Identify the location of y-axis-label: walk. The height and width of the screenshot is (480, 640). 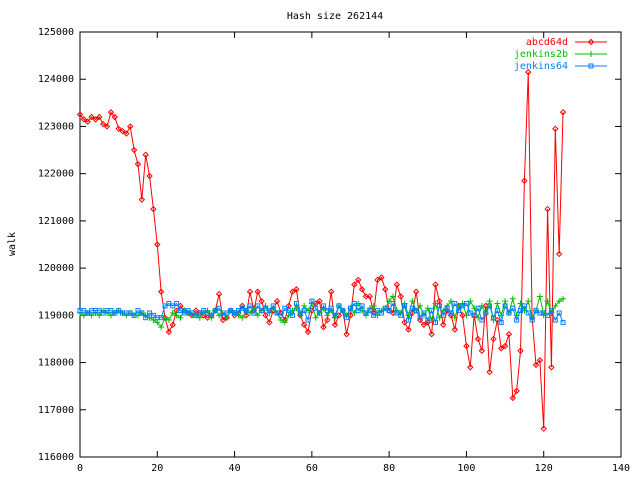
(12, 244).